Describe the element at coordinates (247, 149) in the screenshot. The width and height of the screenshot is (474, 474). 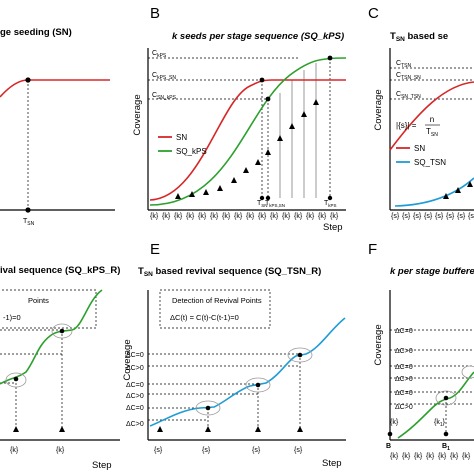
I see `panel-b-triangles` at that location.